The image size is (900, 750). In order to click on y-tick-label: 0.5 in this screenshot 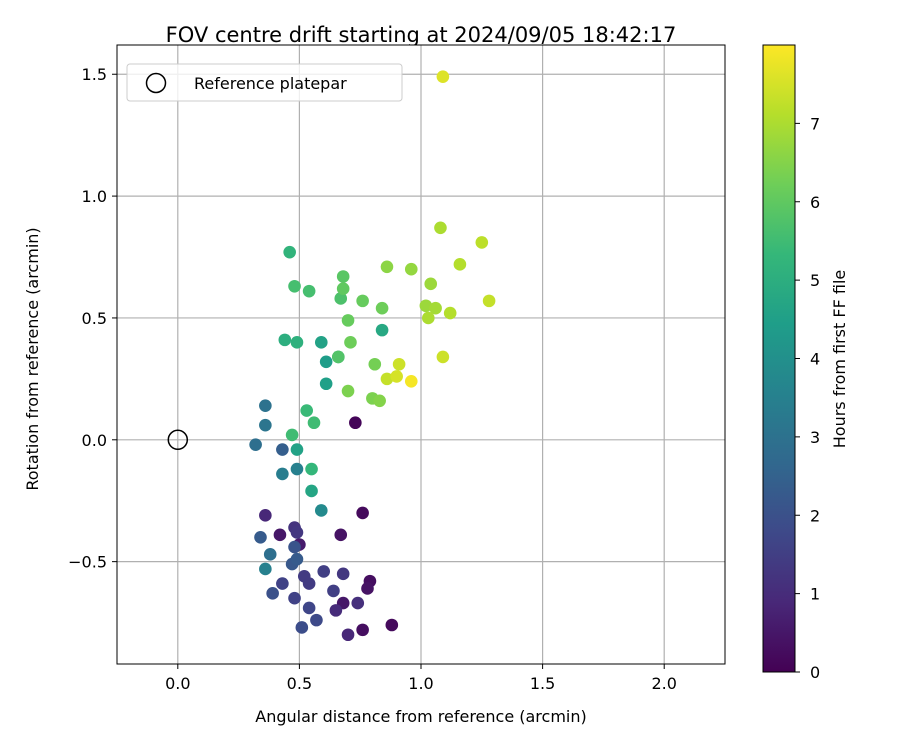, I will do `click(94, 318)`.